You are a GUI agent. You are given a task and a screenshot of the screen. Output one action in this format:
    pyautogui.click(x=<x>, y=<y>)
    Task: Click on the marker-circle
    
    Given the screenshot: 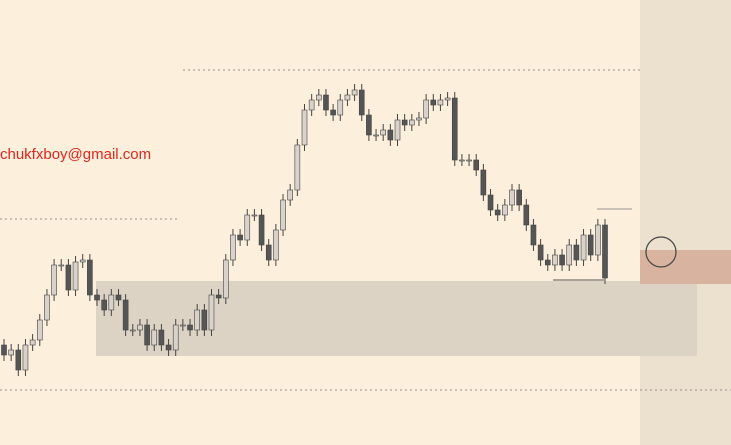 What is the action you would take?
    pyautogui.click(x=661, y=252)
    